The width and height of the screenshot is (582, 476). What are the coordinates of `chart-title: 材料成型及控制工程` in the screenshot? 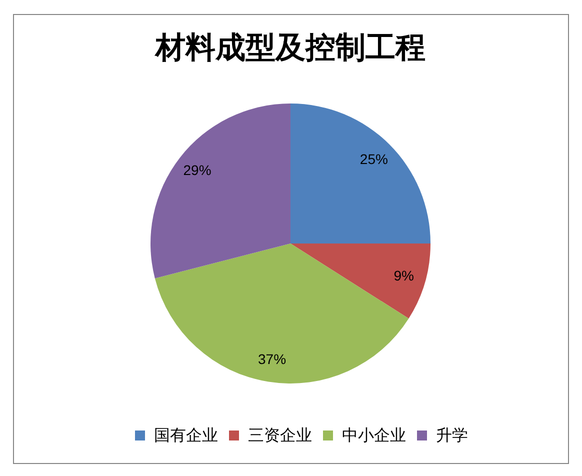 It's located at (290, 48).